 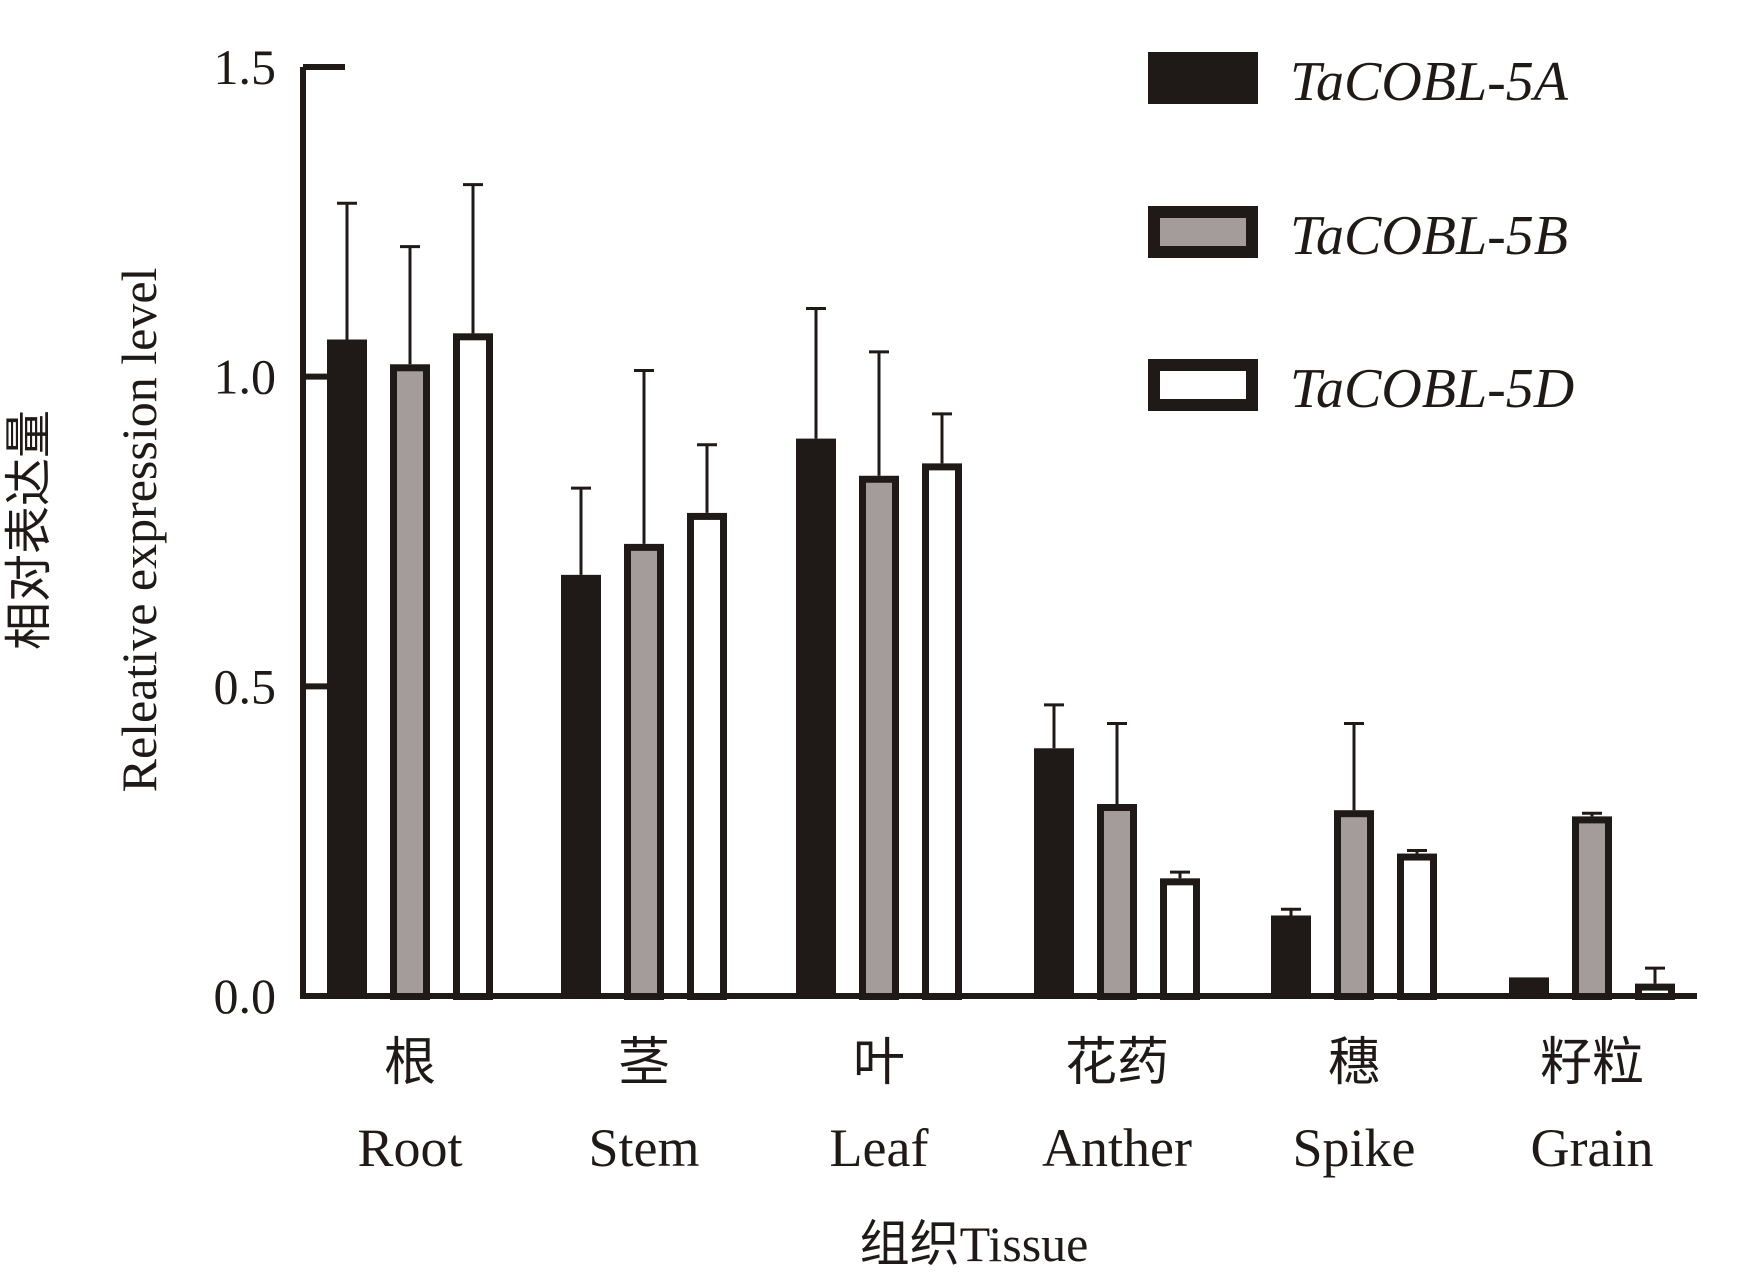 What do you see at coordinates (1529, 986) in the screenshot?
I see `bar-TaCOBL-5A-Grain` at bounding box center [1529, 986].